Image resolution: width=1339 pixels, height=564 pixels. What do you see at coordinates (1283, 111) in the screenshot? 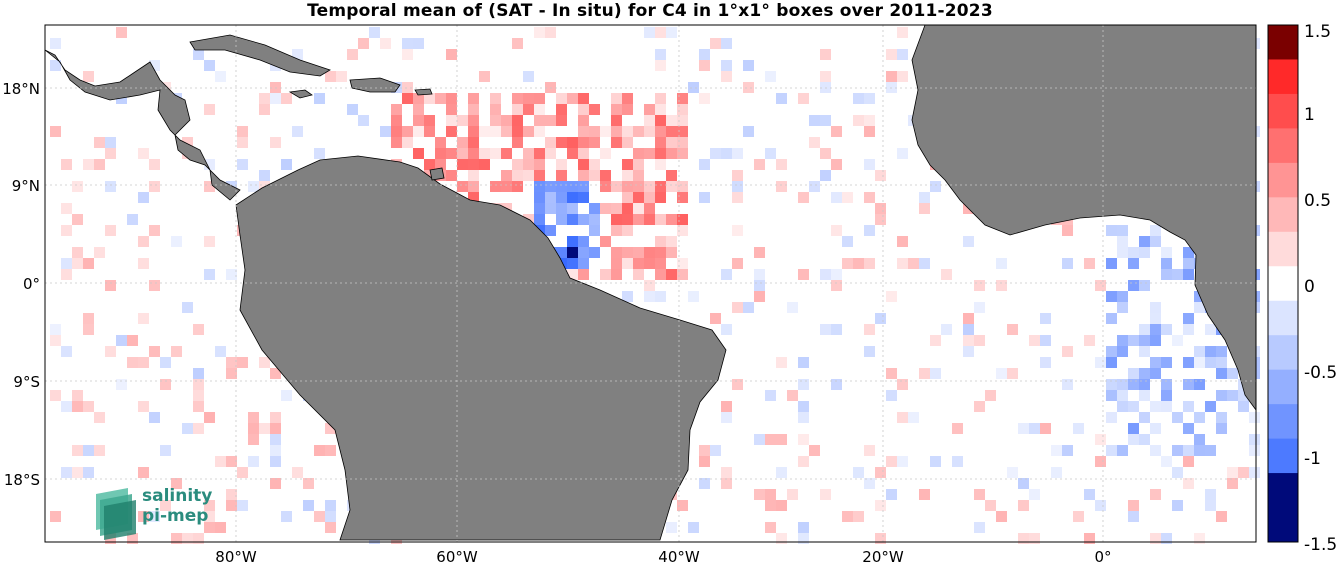
I see `colorbar-step` at bounding box center [1283, 111].